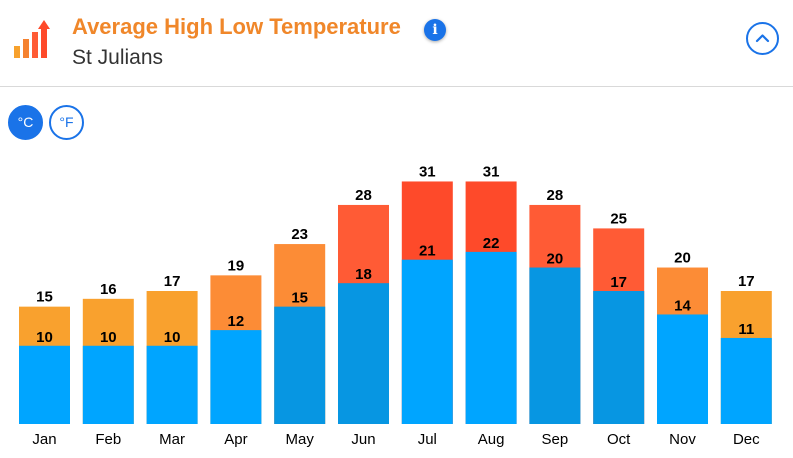 The width and height of the screenshot is (793, 458). What do you see at coordinates (682, 258) in the screenshot?
I see `high-value-label: 20` at bounding box center [682, 258].